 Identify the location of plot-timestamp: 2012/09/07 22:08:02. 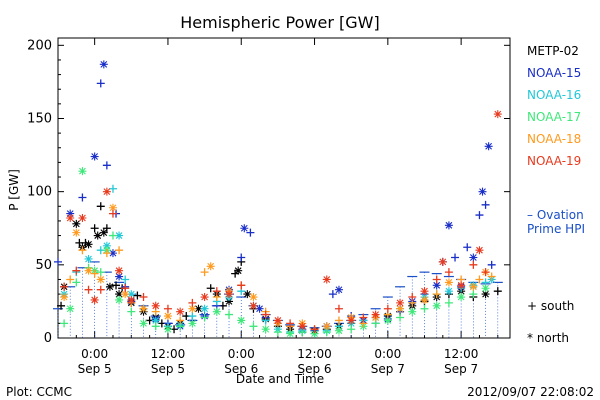
(530, 392).